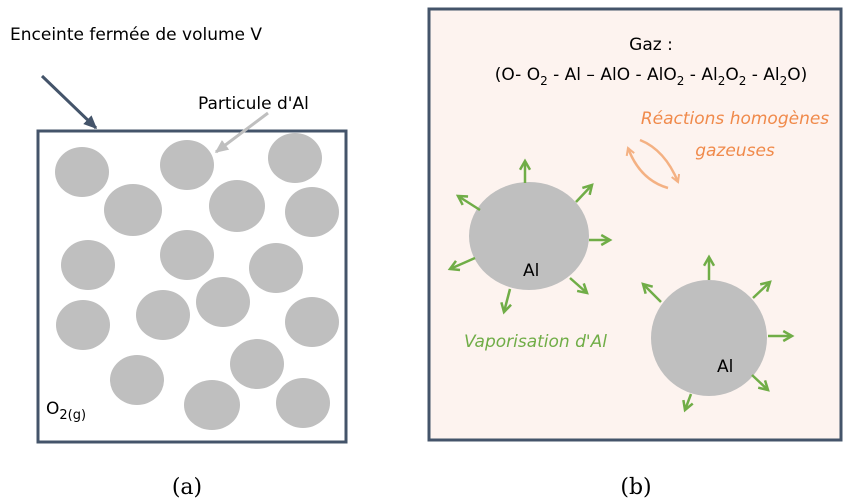 This screenshot has height=501, width=844. What do you see at coordinates (241, 132) in the screenshot?
I see `particle-arrow` at bounding box center [241, 132].